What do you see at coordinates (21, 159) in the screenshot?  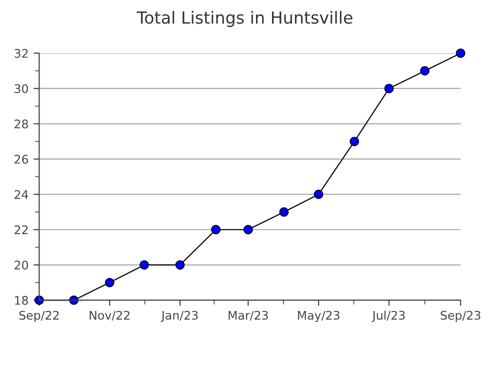 I see `y-tick-label: 26` at bounding box center [21, 159].